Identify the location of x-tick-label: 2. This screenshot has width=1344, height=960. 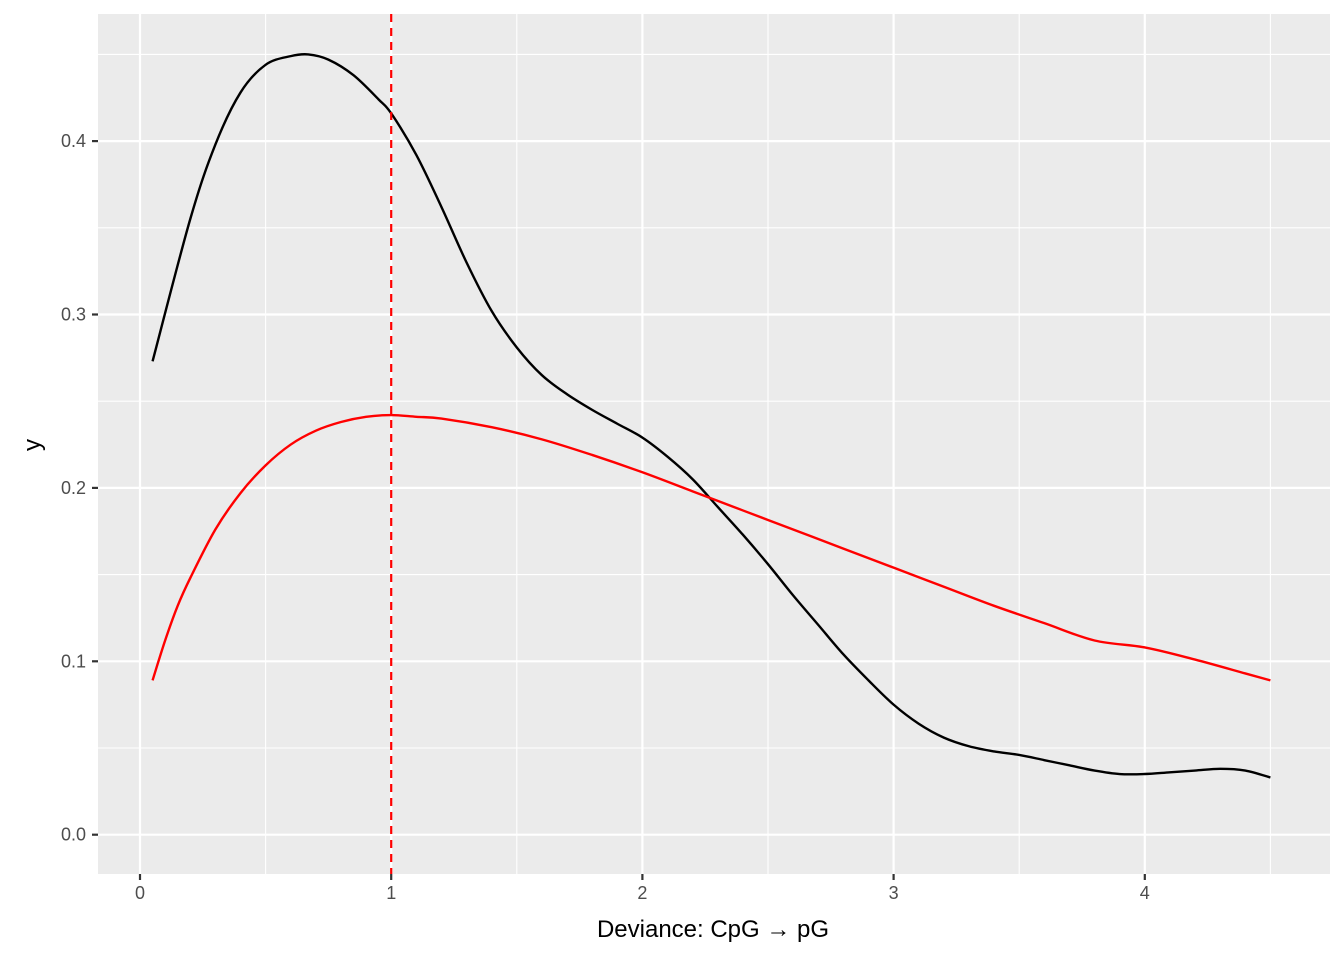
(642, 893).